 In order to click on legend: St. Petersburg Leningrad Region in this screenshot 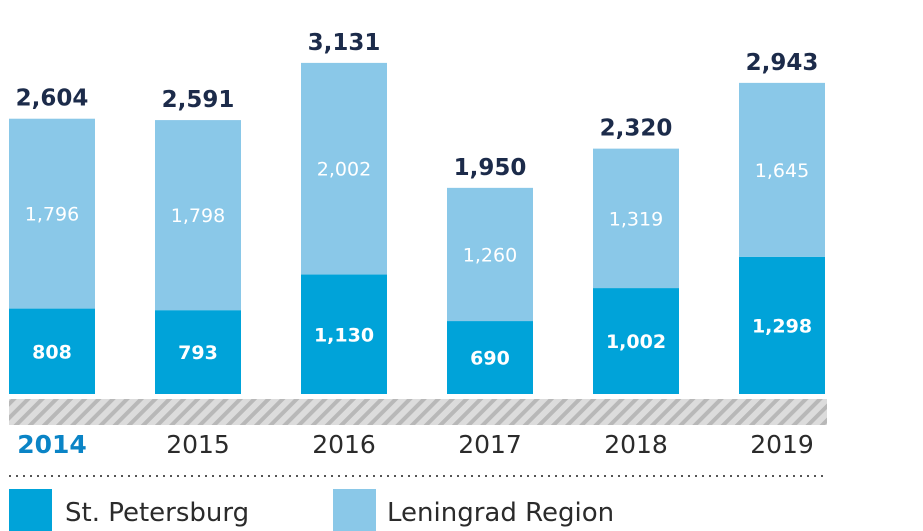, I will do `click(311, 510)`.